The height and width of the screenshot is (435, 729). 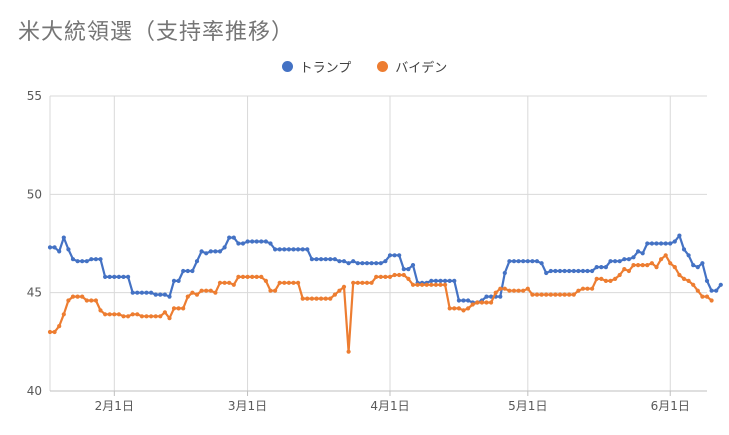 What do you see at coordinates (325, 68) in the screenshot?
I see `legend-label-trump: トランプ` at bounding box center [325, 68].